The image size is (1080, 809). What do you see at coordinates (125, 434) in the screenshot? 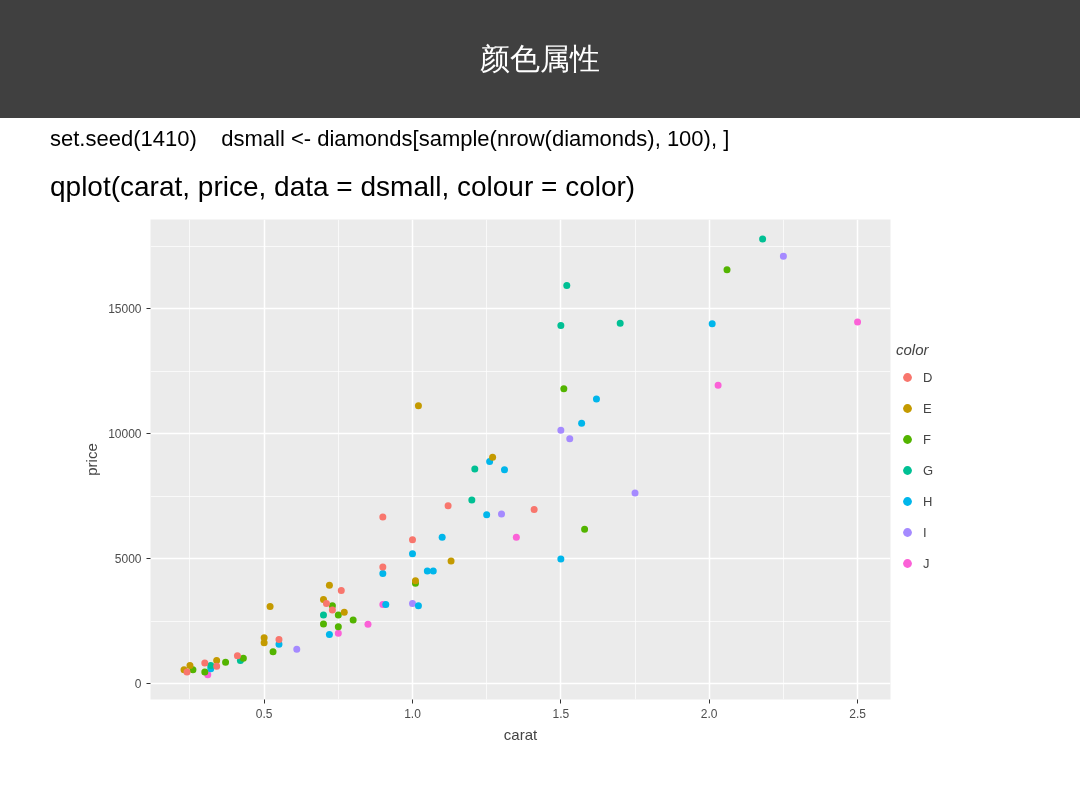
I see `y-tick-label: 10000` at bounding box center [125, 434].